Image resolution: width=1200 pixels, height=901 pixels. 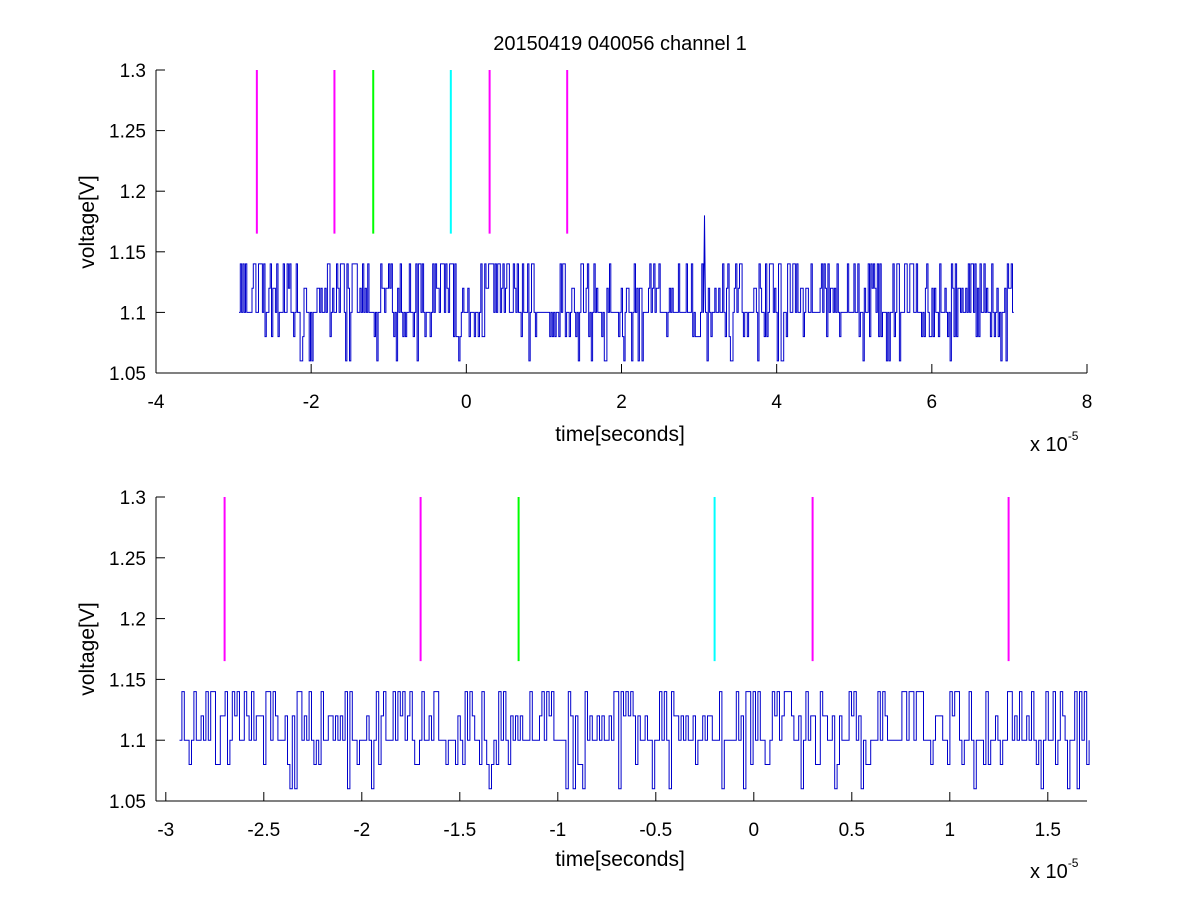 What do you see at coordinates (932, 402) in the screenshot?
I see `x-tick-label: 6` at bounding box center [932, 402].